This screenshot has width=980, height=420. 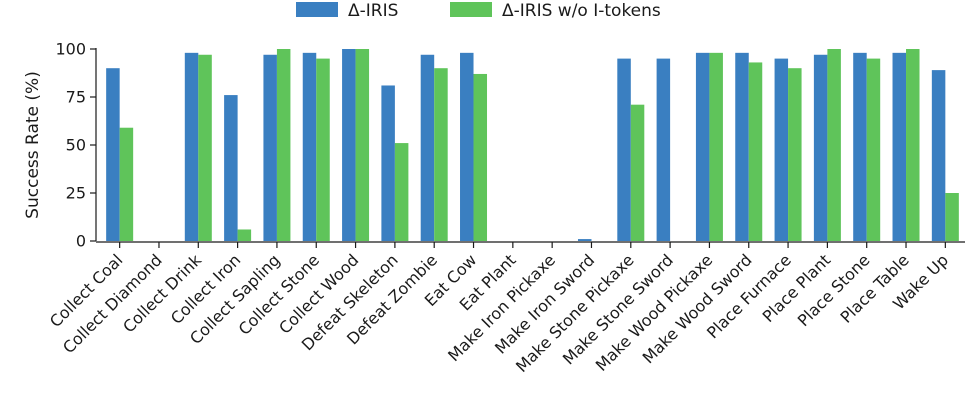 What do you see at coordinates (76, 97) in the screenshot?
I see `y-tick-label: 75` at bounding box center [76, 97].